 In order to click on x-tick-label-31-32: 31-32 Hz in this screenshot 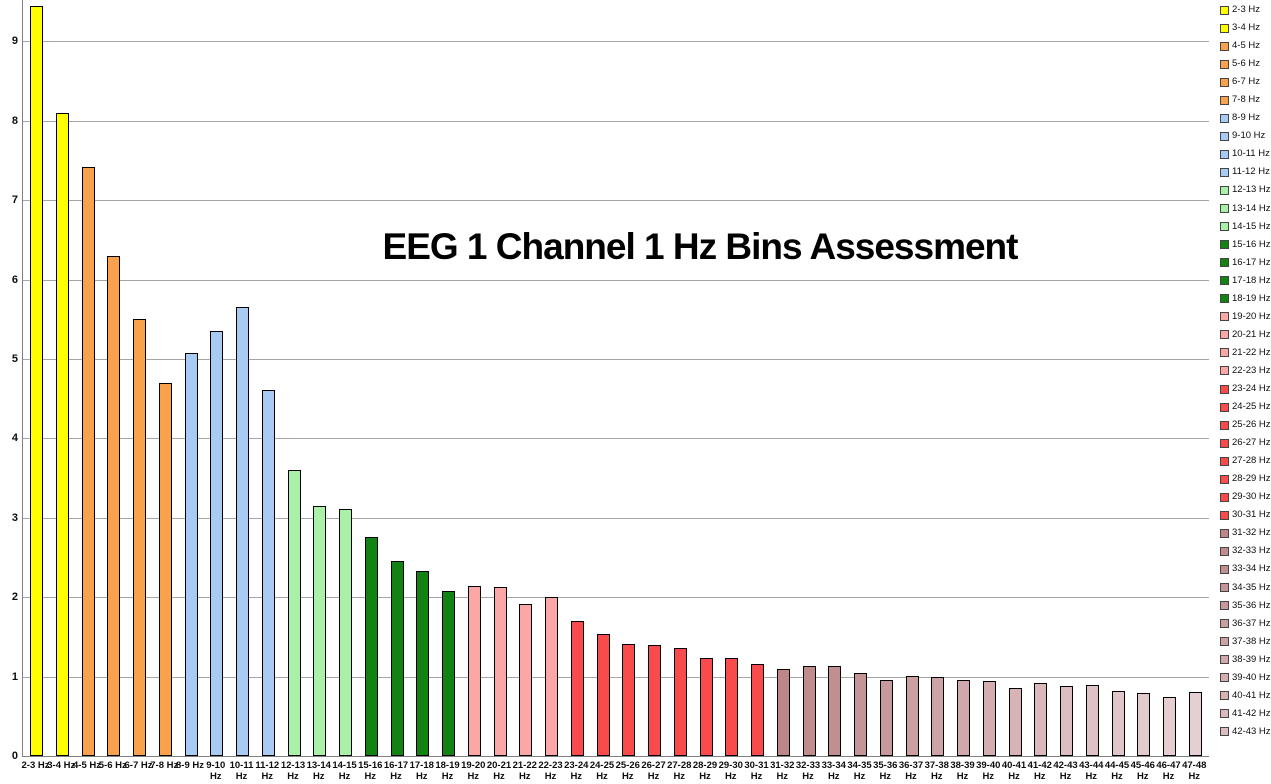, I will do `click(782, 771)`.